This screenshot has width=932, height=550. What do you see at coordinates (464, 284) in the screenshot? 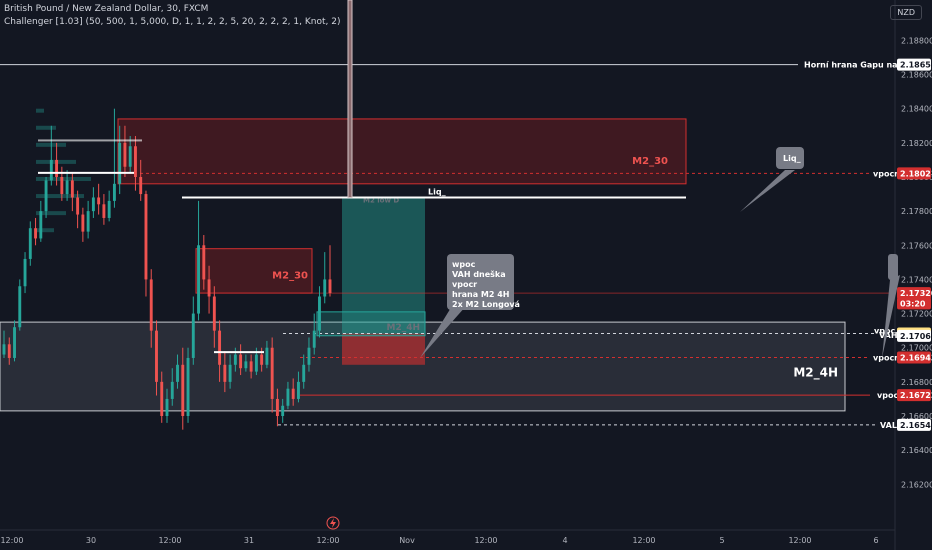
I see `callout-main-line: vpocr` at bounding box center [464, 284].